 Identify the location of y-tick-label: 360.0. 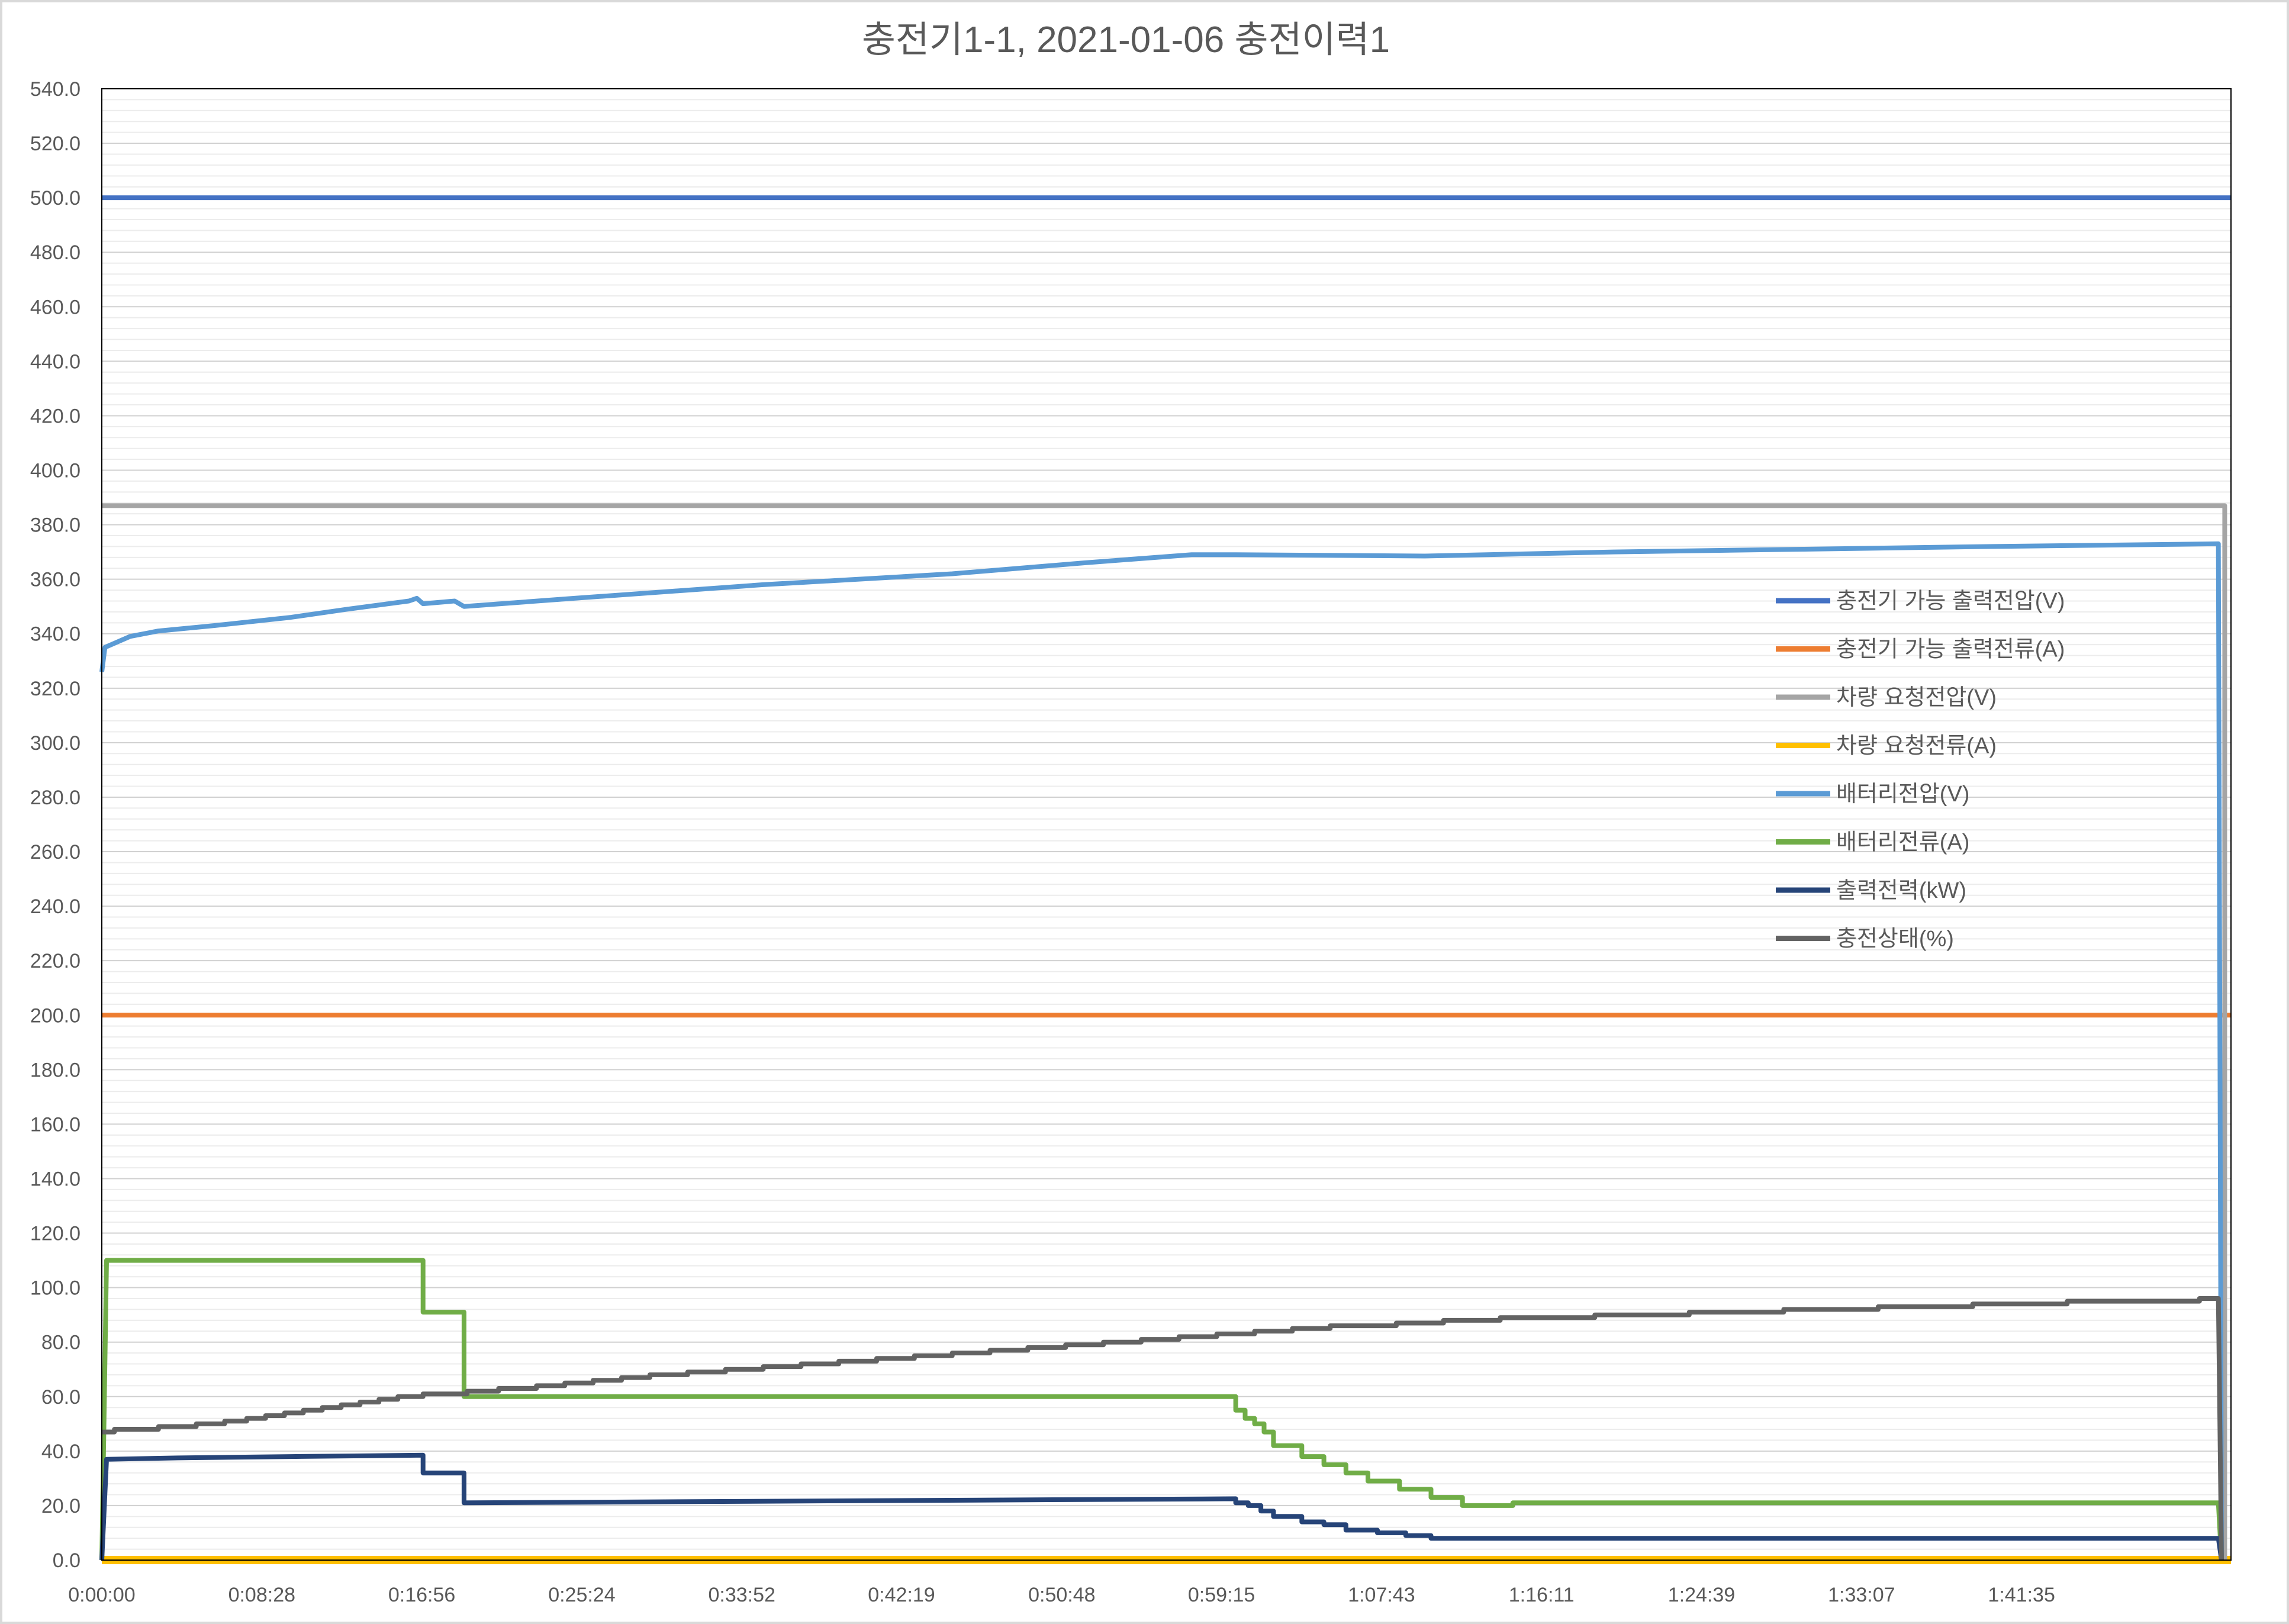
(55, 580).